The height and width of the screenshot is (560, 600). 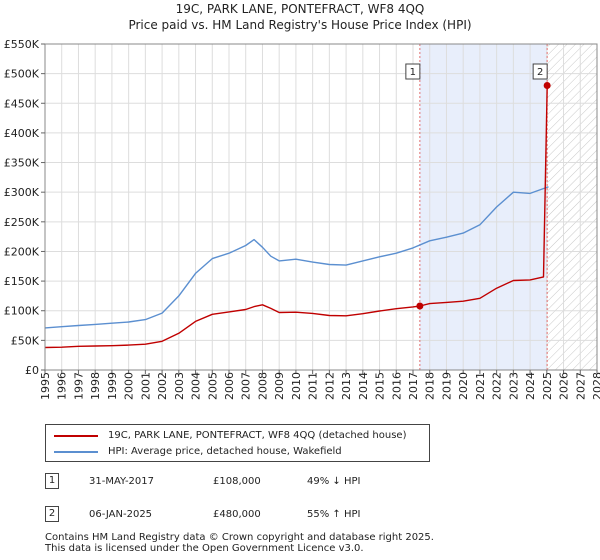 I want to click on transaction-price: £108,000, so click(x=237, y=481).